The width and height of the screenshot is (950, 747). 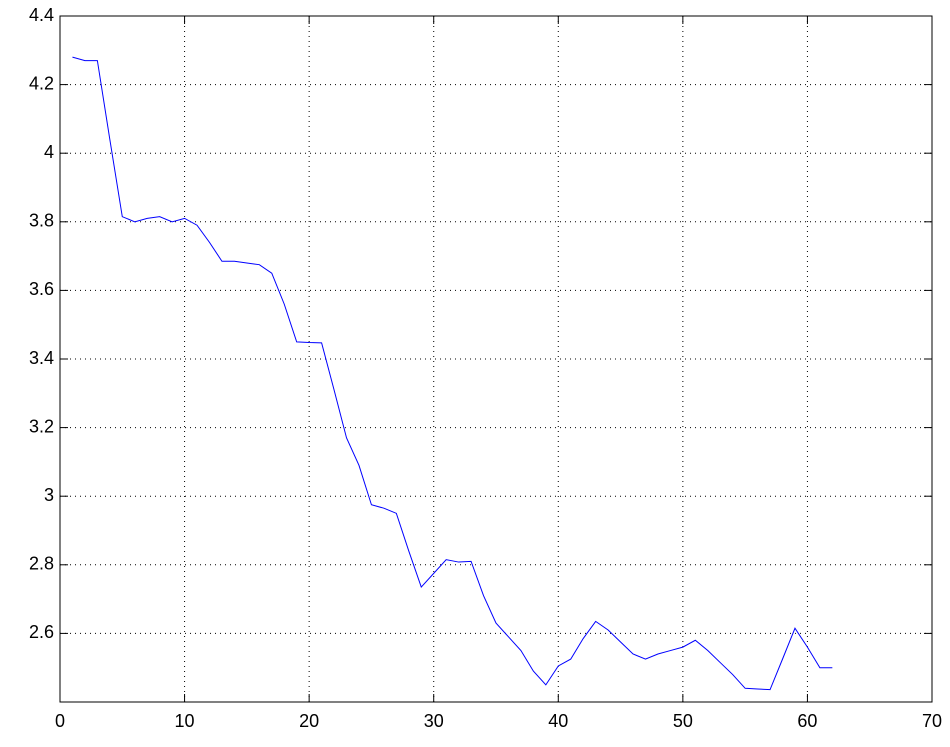 I want to click on x-tick-label: 30, so click(x=434, y=721).